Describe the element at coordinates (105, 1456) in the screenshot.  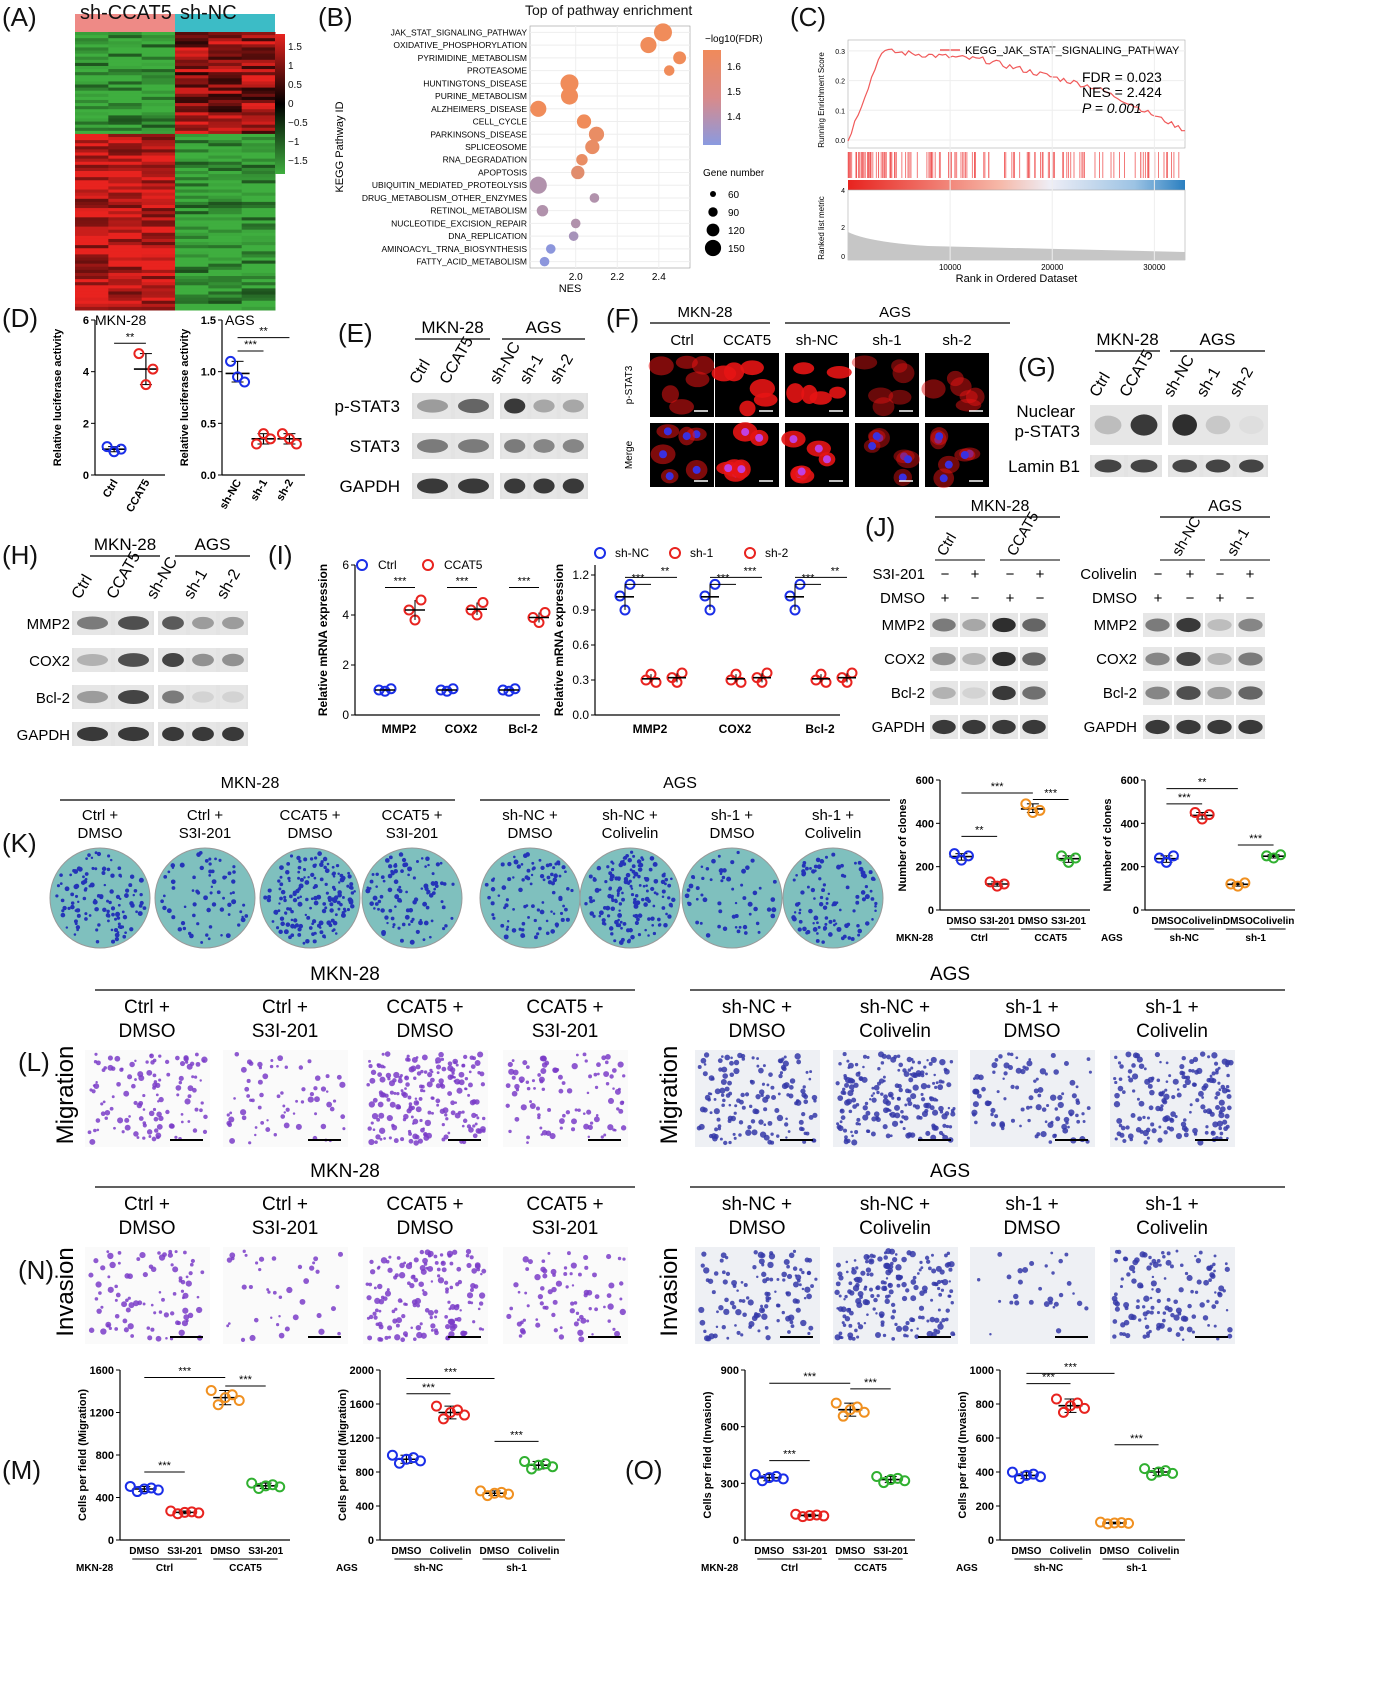
I see `axis-y-tick-label: 800` at that location.